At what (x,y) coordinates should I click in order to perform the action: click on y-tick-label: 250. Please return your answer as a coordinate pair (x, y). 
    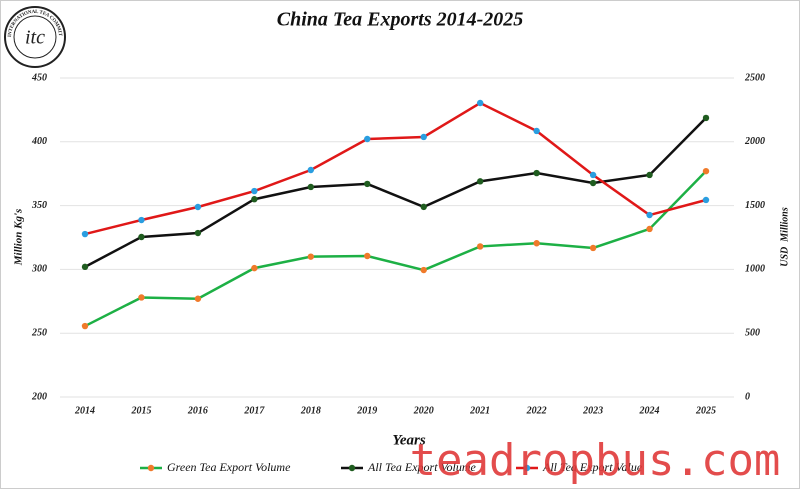
    Looking at the image, I should click on (39, 332).